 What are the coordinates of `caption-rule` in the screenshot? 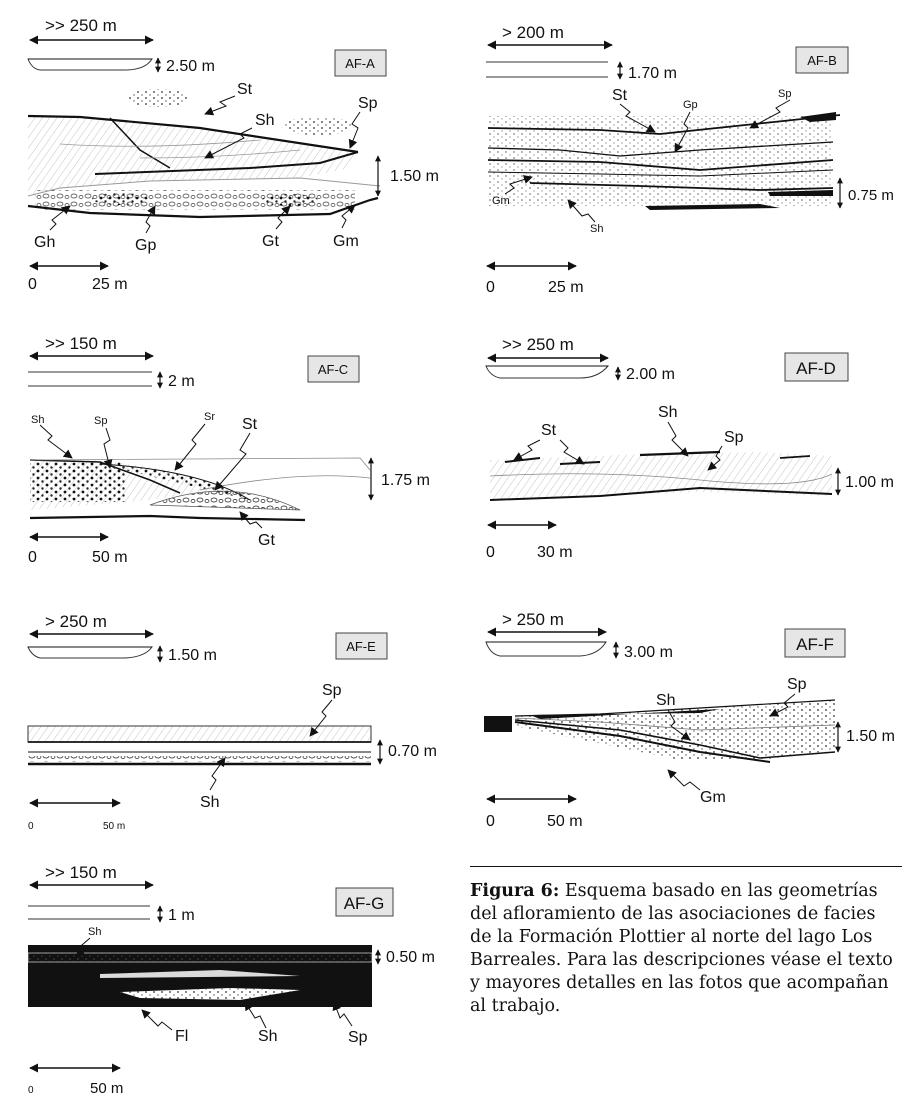 It's located at (686, 866).